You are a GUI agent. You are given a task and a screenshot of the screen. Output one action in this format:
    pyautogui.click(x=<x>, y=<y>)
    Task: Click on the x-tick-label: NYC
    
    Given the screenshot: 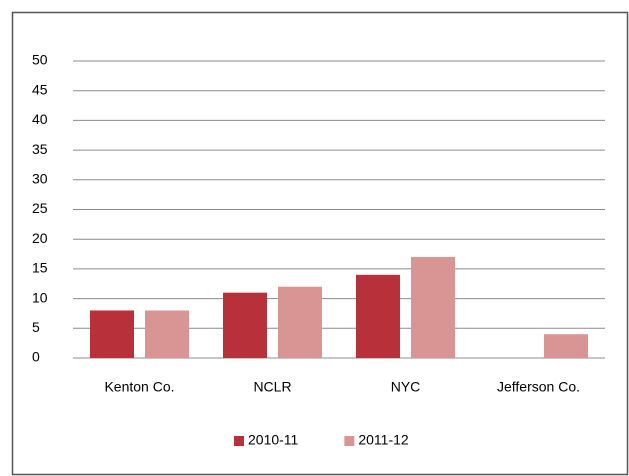 What is the action you would take?
    pyautogui.click(x=406, y=387)
    